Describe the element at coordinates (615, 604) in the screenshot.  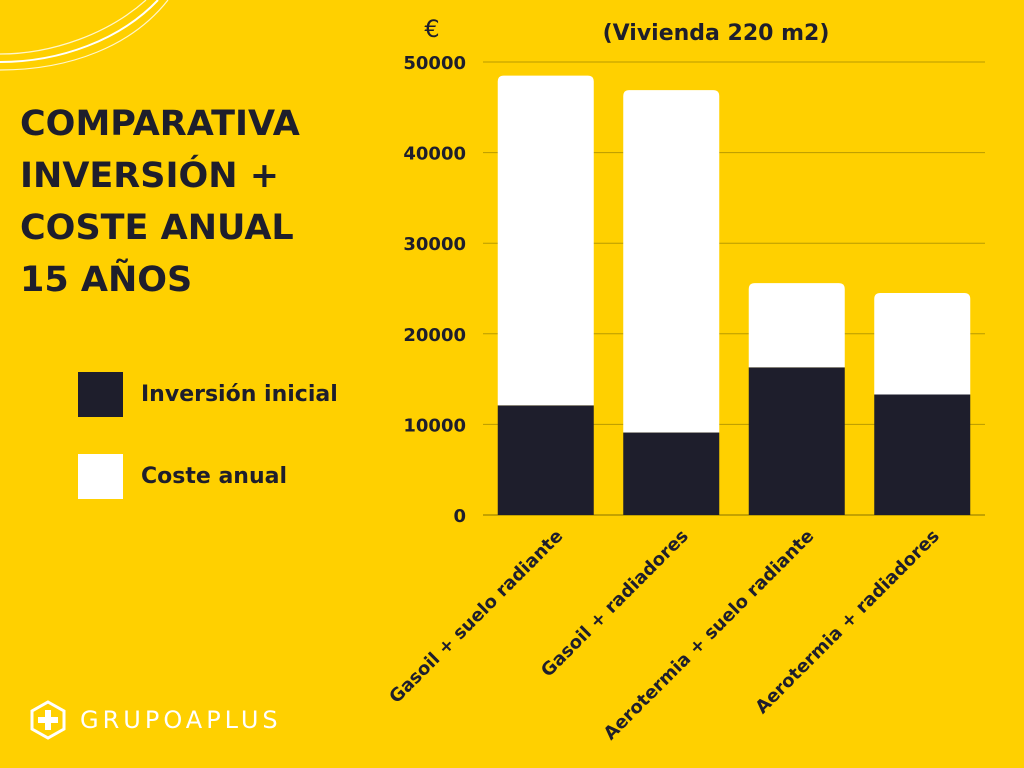
I see `x-tick-label: Gasoil + radiadores` at that location.